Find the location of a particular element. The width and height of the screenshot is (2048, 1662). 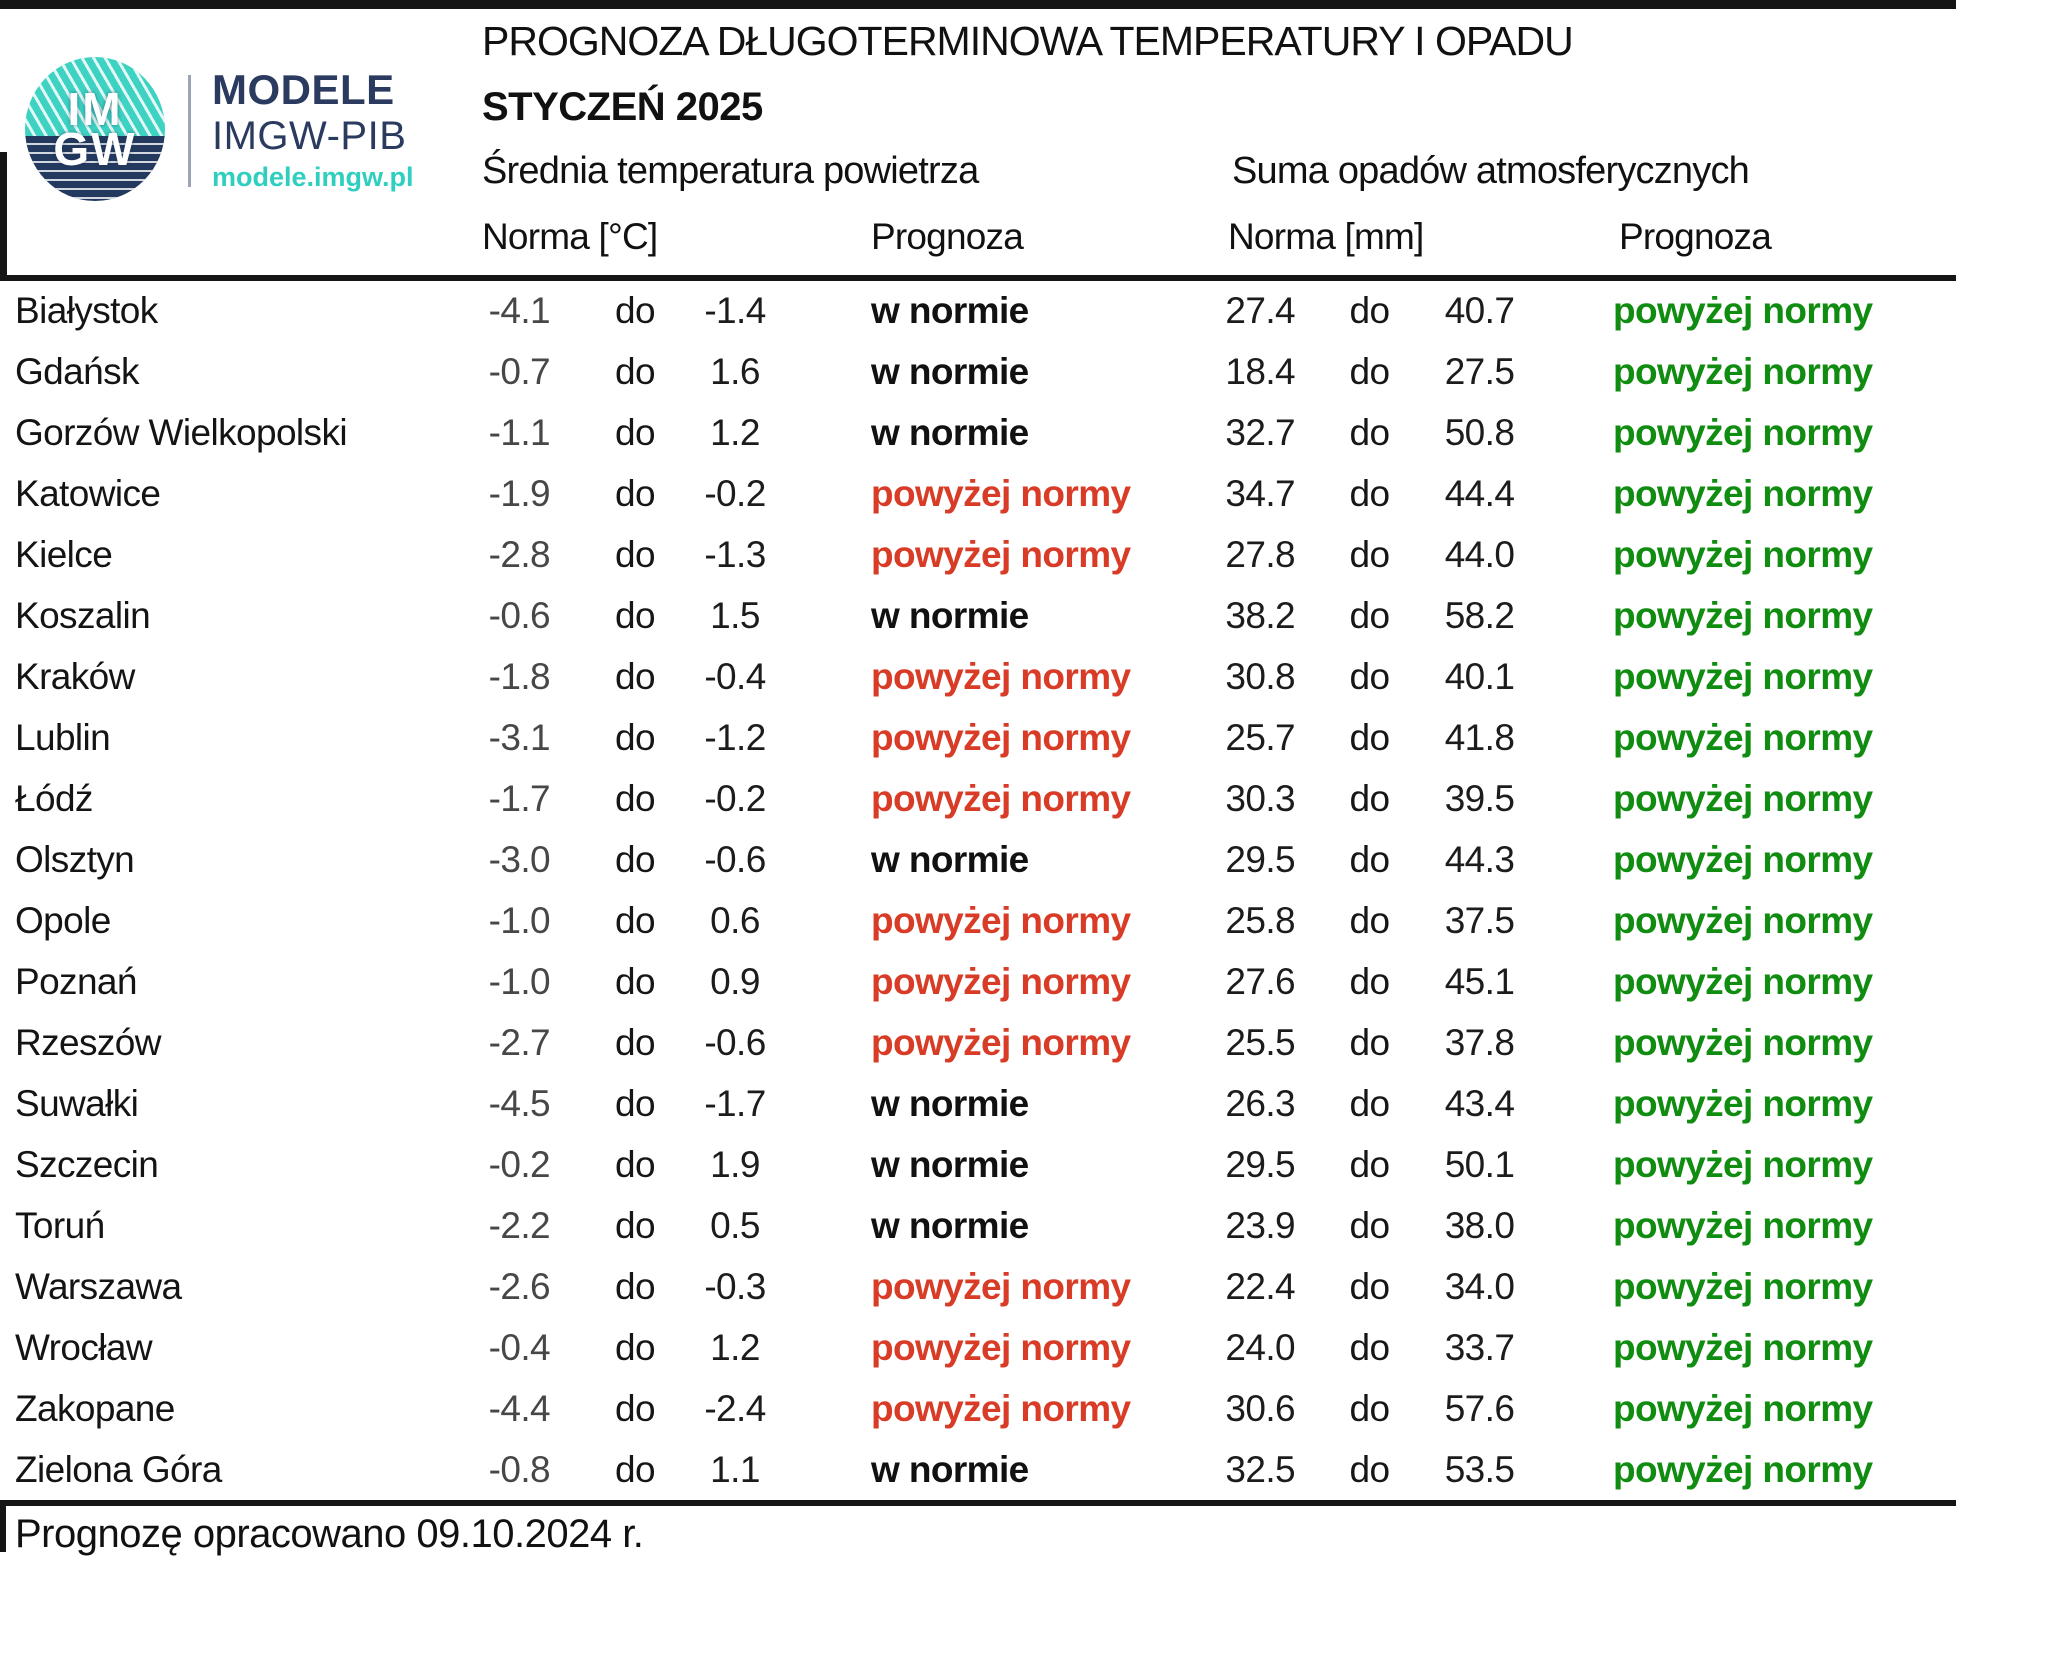

logo-monogram-im: IM is located at coordinates (95, 109).